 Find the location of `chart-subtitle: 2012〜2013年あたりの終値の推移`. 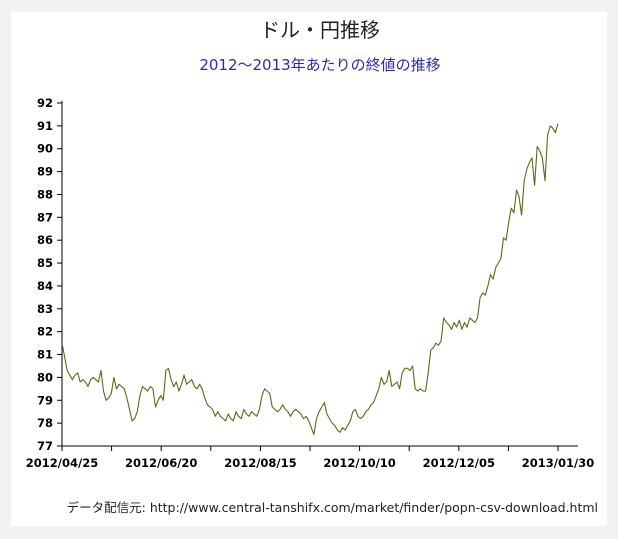

chart-subtitle: 2012〜2013年あたりの終値の推移 is located at coordinates (320, 65).